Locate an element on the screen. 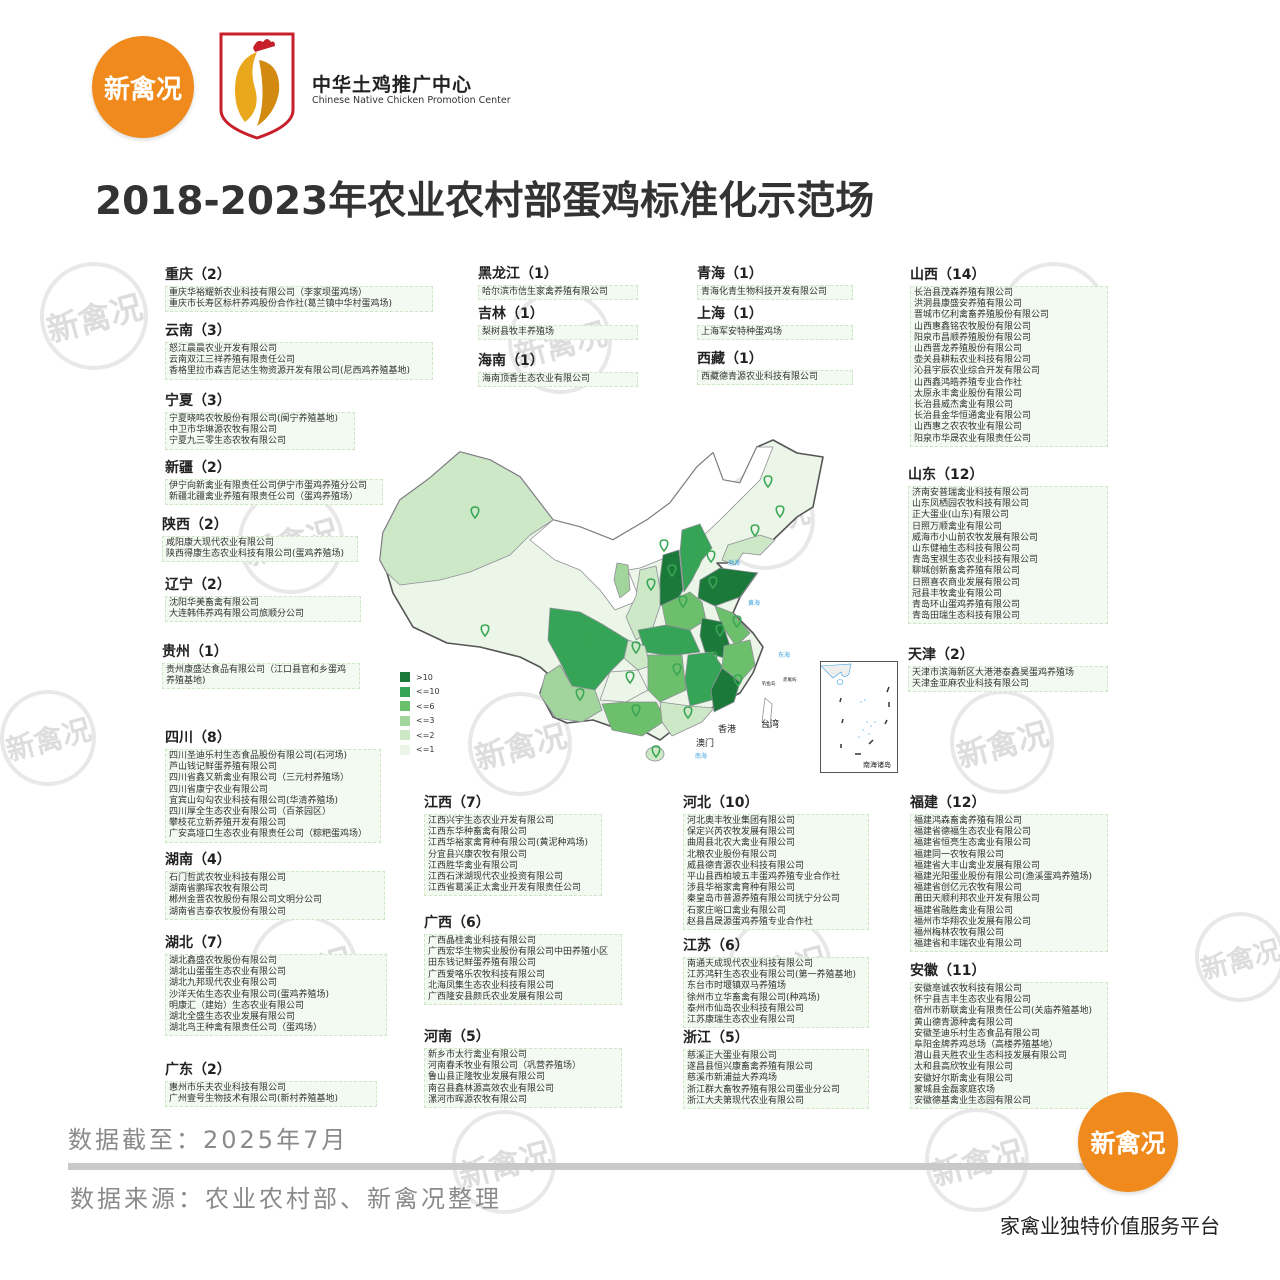  company-item: 广西晶桂禽业科技有限公司 is located at coordinates (482, 941).